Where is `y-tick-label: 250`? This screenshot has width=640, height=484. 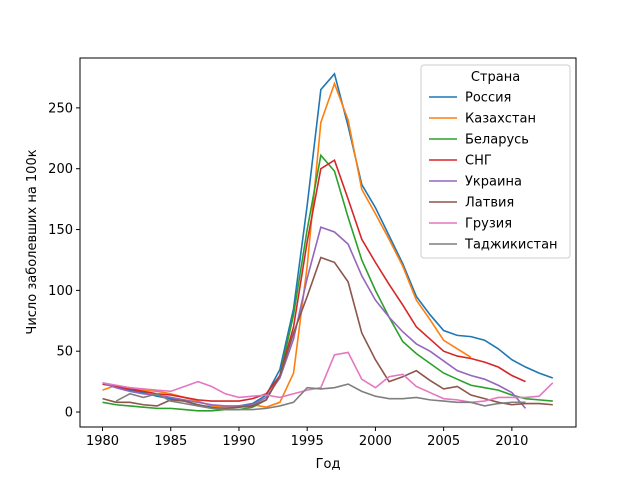 y-tick-label: 250 is located at coordinates (60, 108).